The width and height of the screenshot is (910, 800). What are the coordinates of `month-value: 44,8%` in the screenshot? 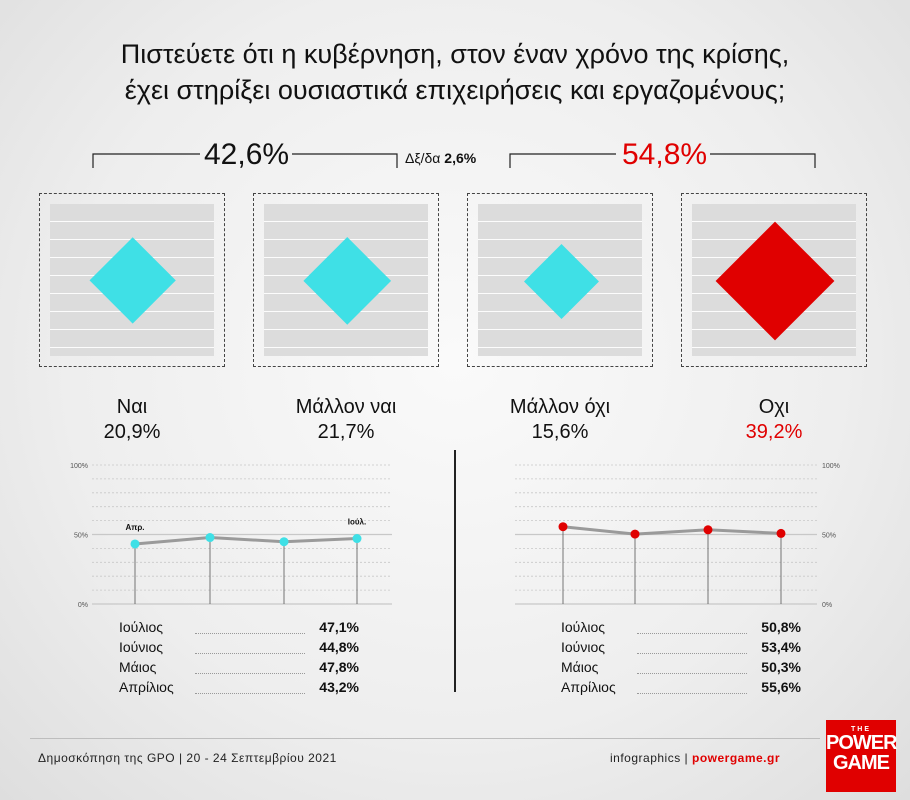 It's located at (339, 647).